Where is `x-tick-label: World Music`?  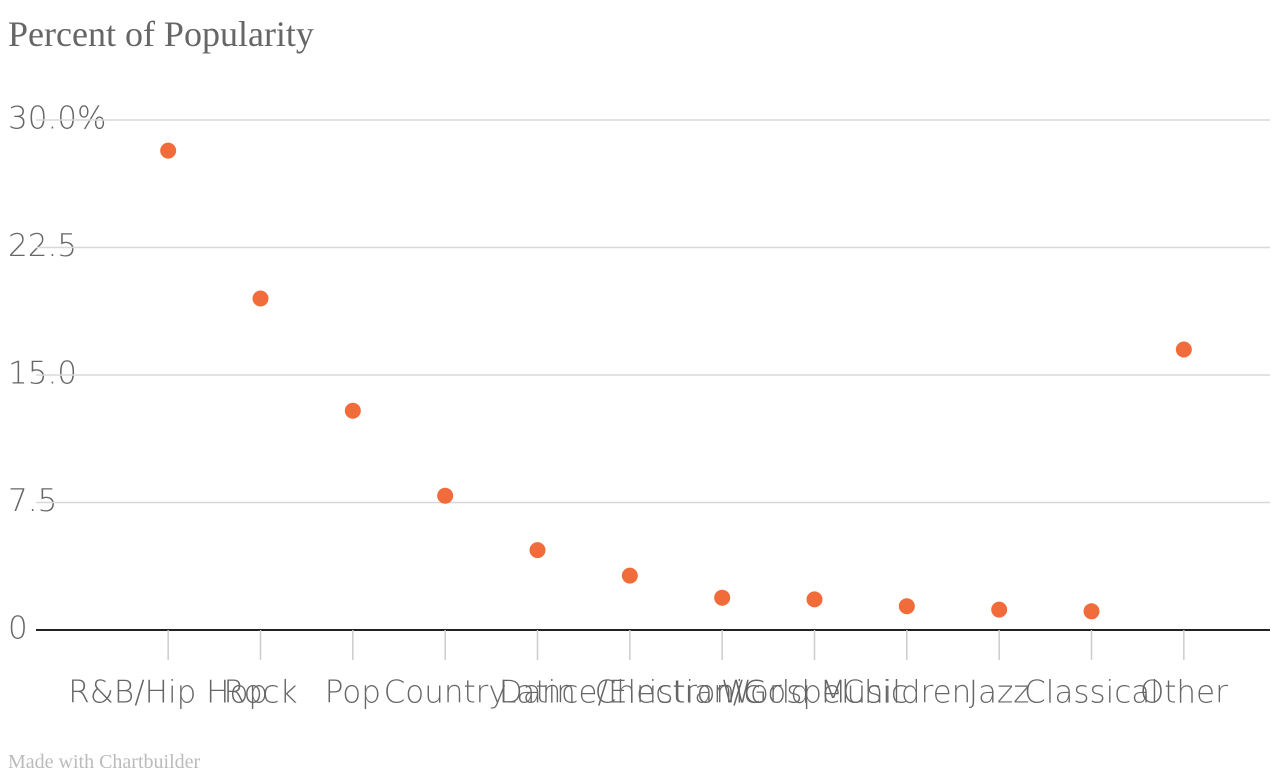 x-tick-label: World Music is located at coordinates (814, 693).